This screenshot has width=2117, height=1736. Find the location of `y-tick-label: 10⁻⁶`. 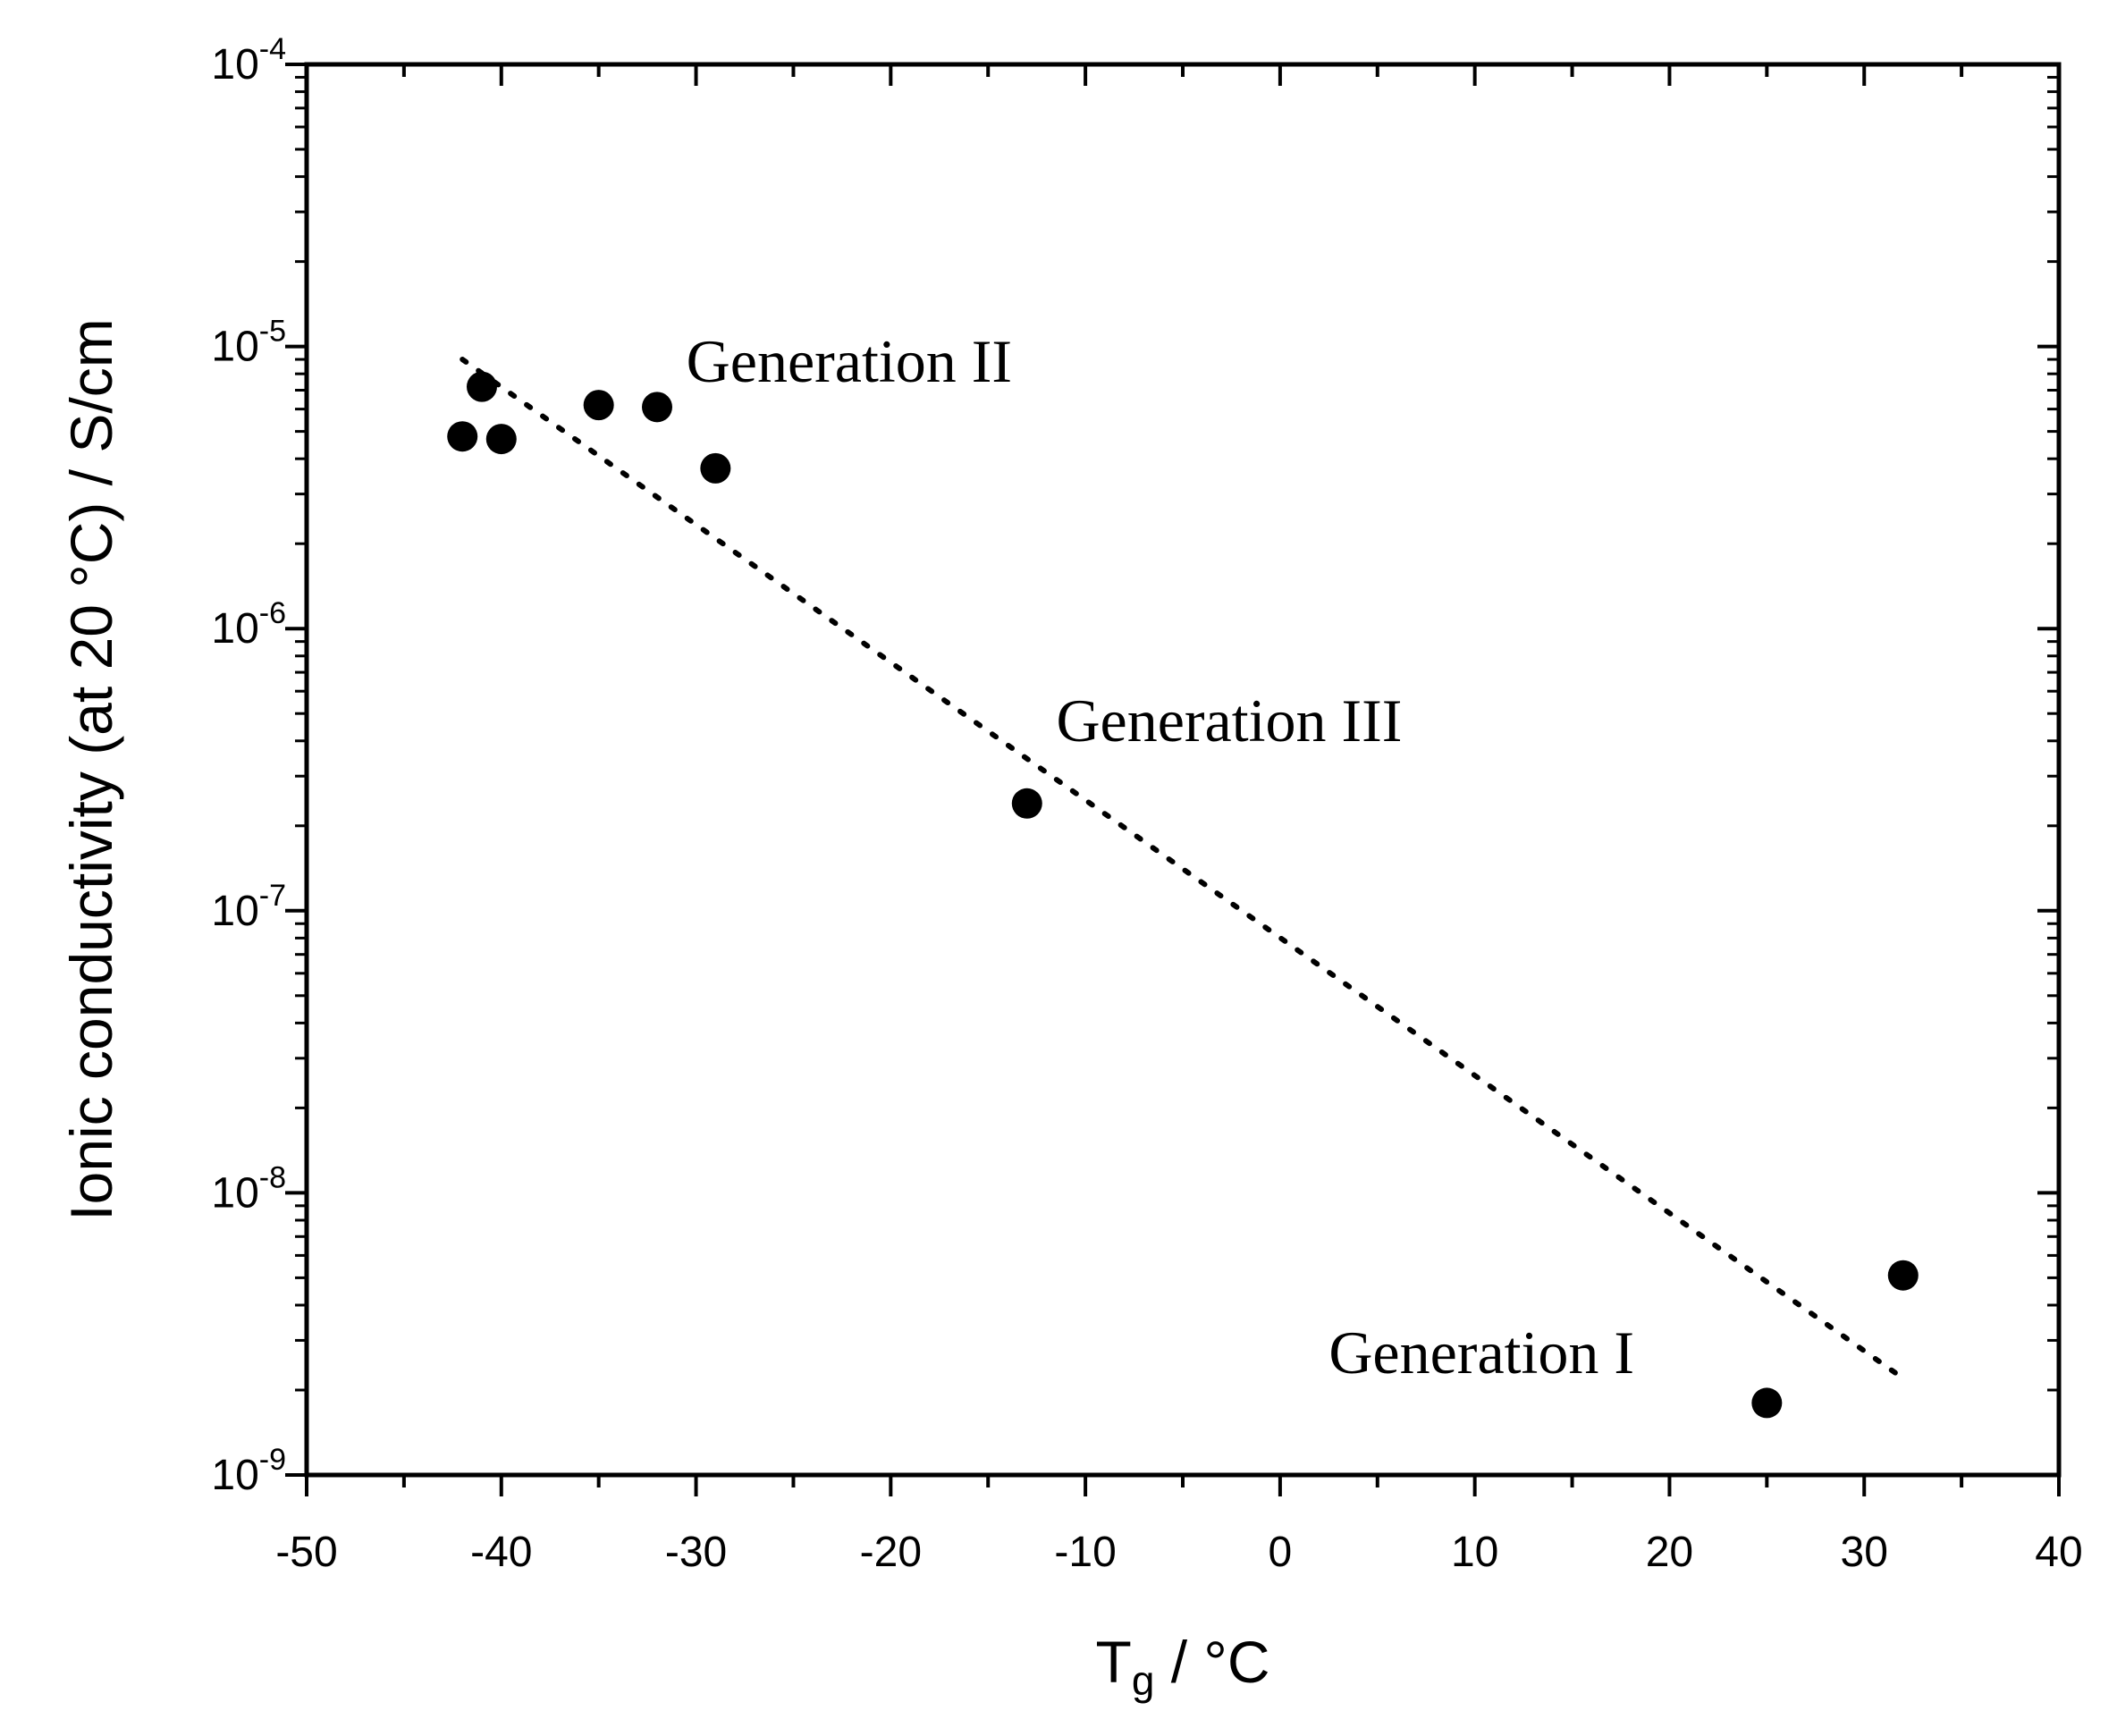

y-tick-label: 10⁻⁶ is located at coordinates (249, 624).